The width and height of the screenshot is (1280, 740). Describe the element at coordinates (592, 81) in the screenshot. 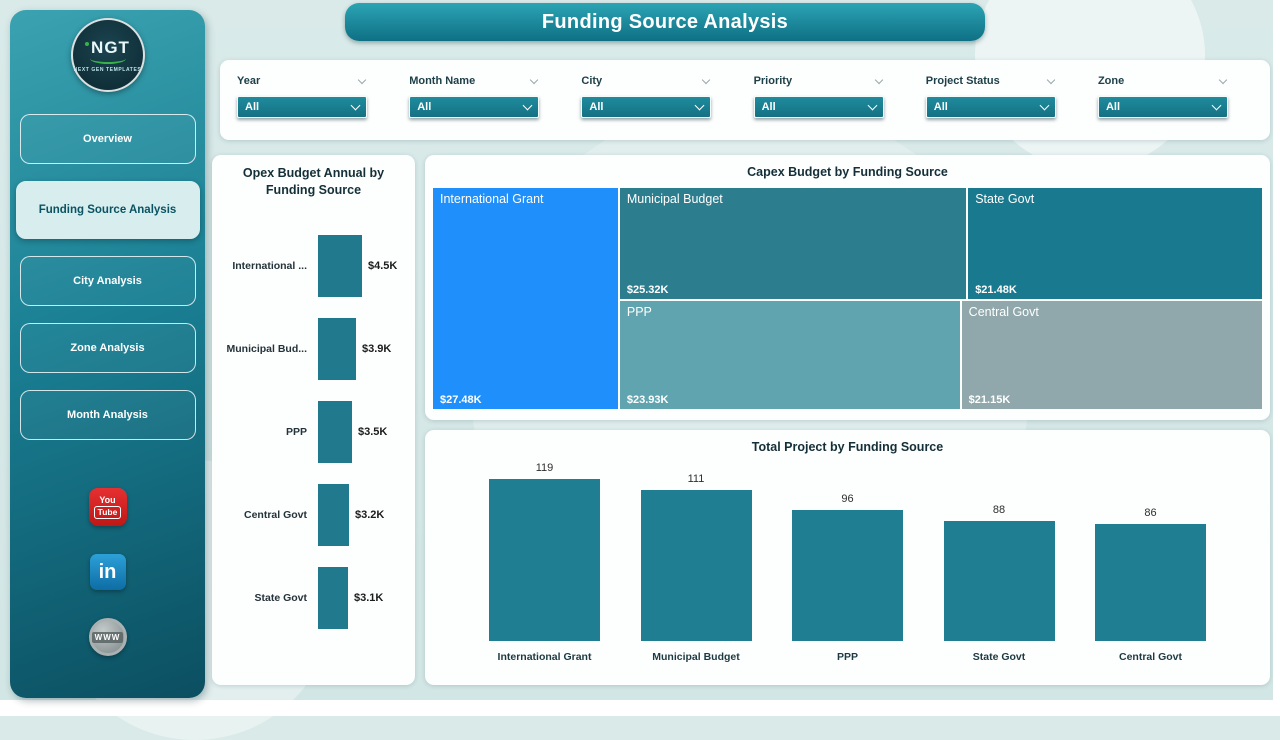

I see `filter-label-text: City` at that location.